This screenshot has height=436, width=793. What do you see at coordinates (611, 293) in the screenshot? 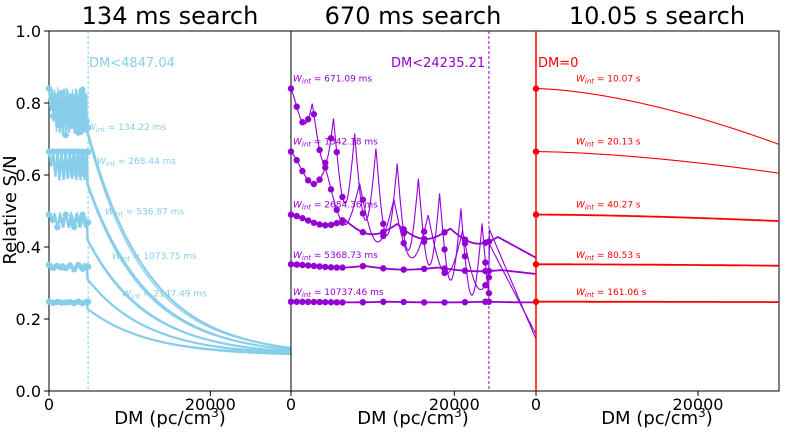
I see `series-label: Wint = 161.06 s` at bounding box center [611, 293].